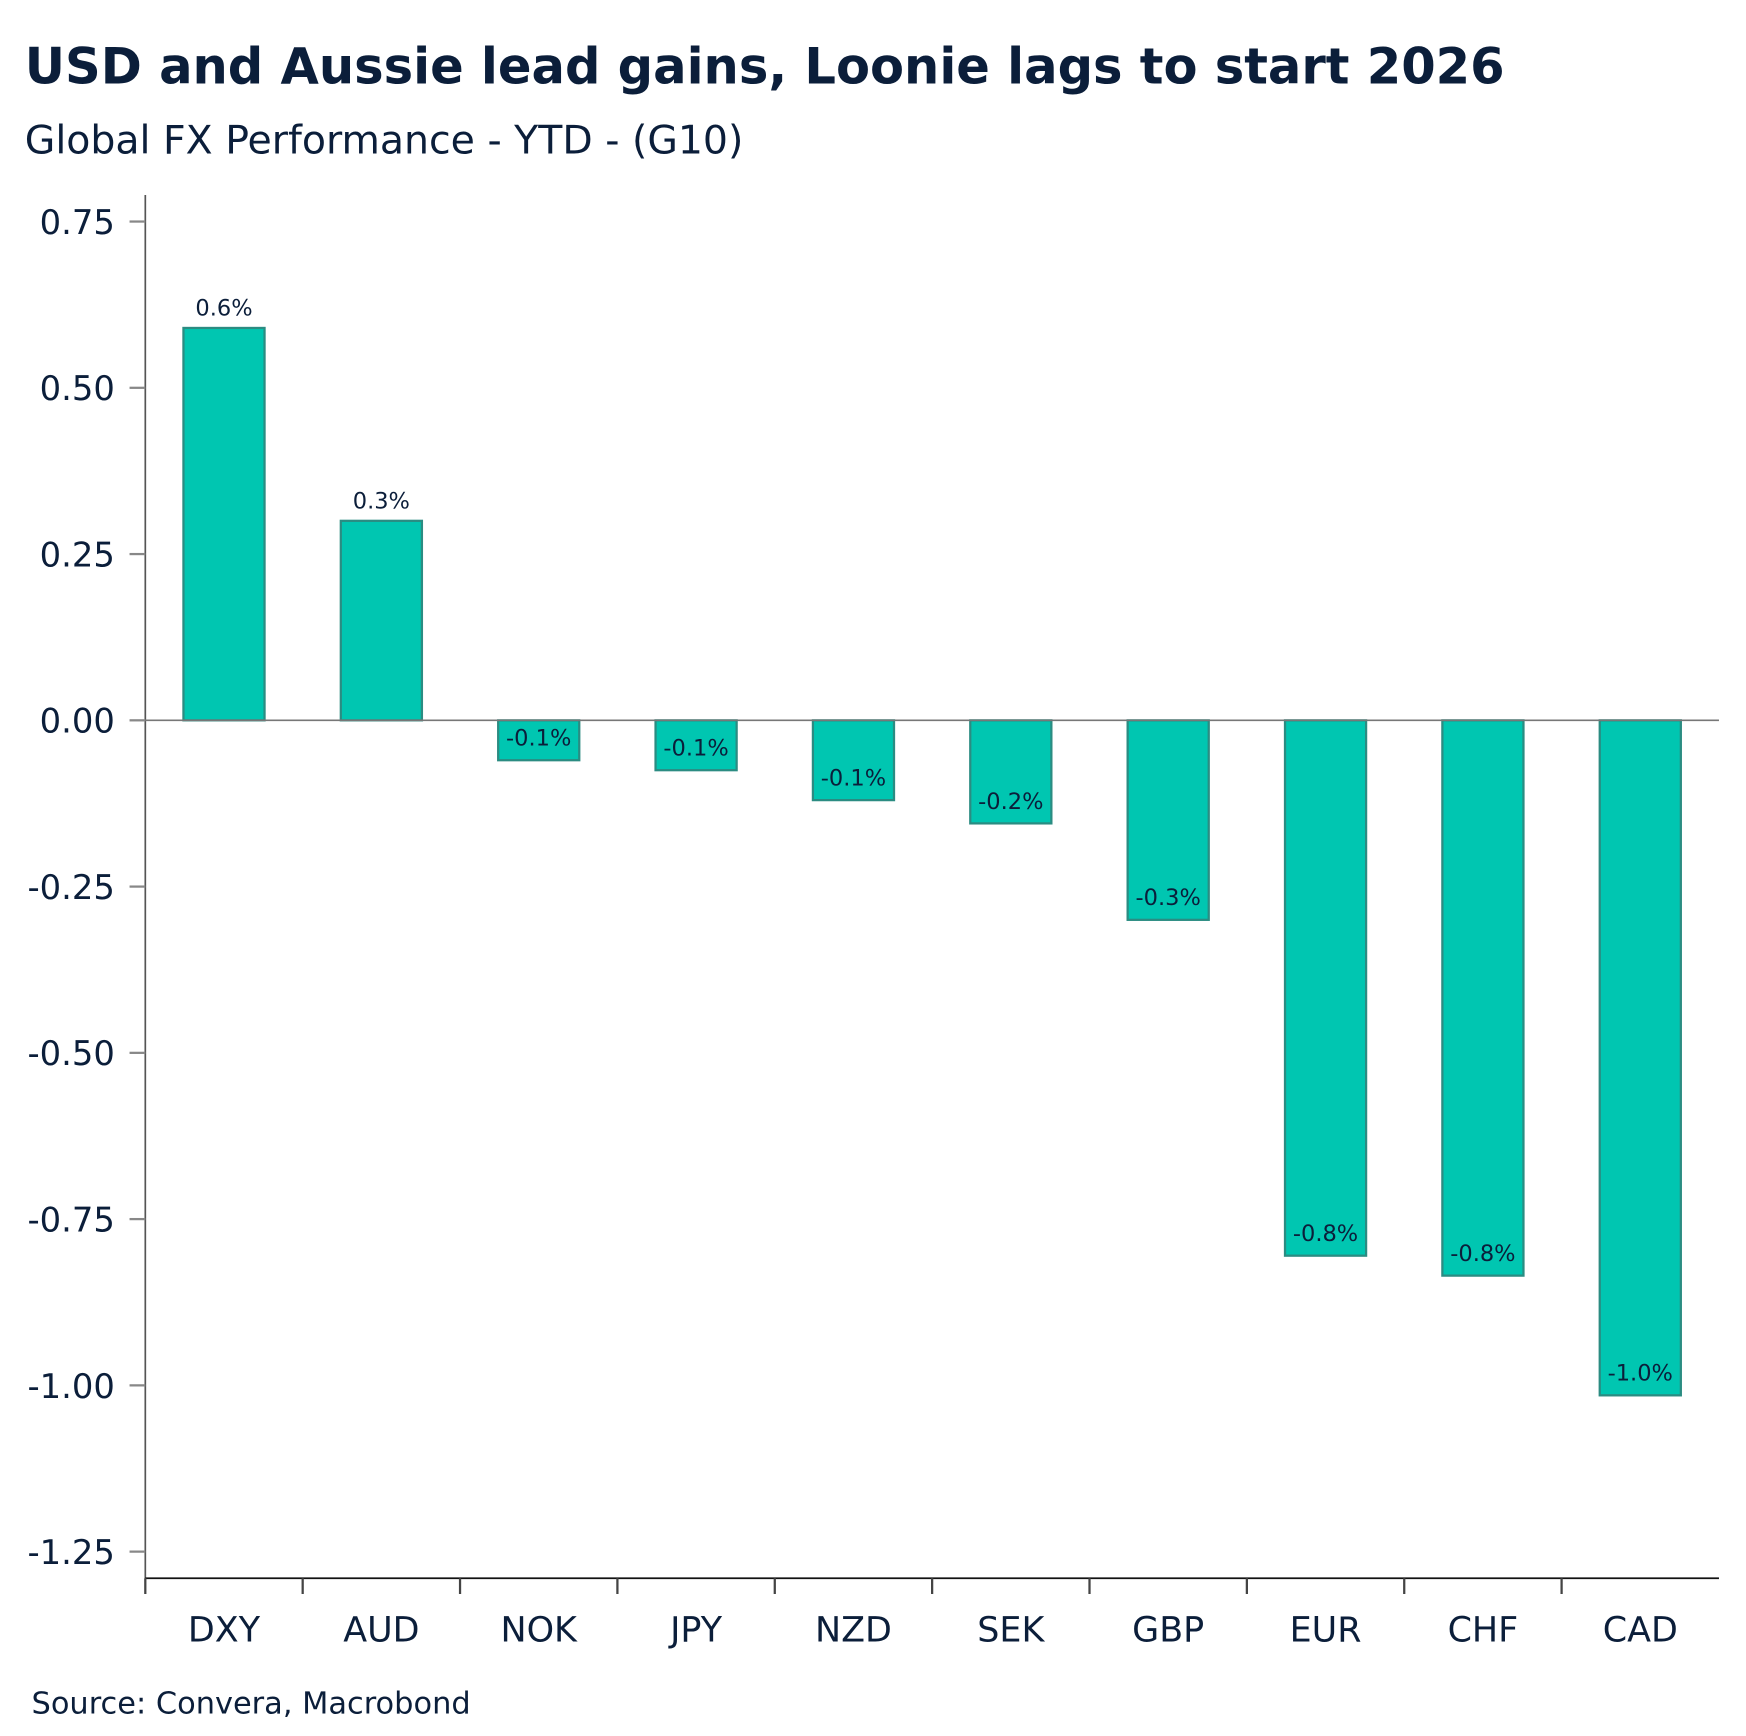 This screenshot has height=1736, width=1746. What do you see at coordinates (384, 140) in the screenshot?
I see `chart-subtitle: Global FX Performance - YTD - (G10)` at bounding box center [384, 140].